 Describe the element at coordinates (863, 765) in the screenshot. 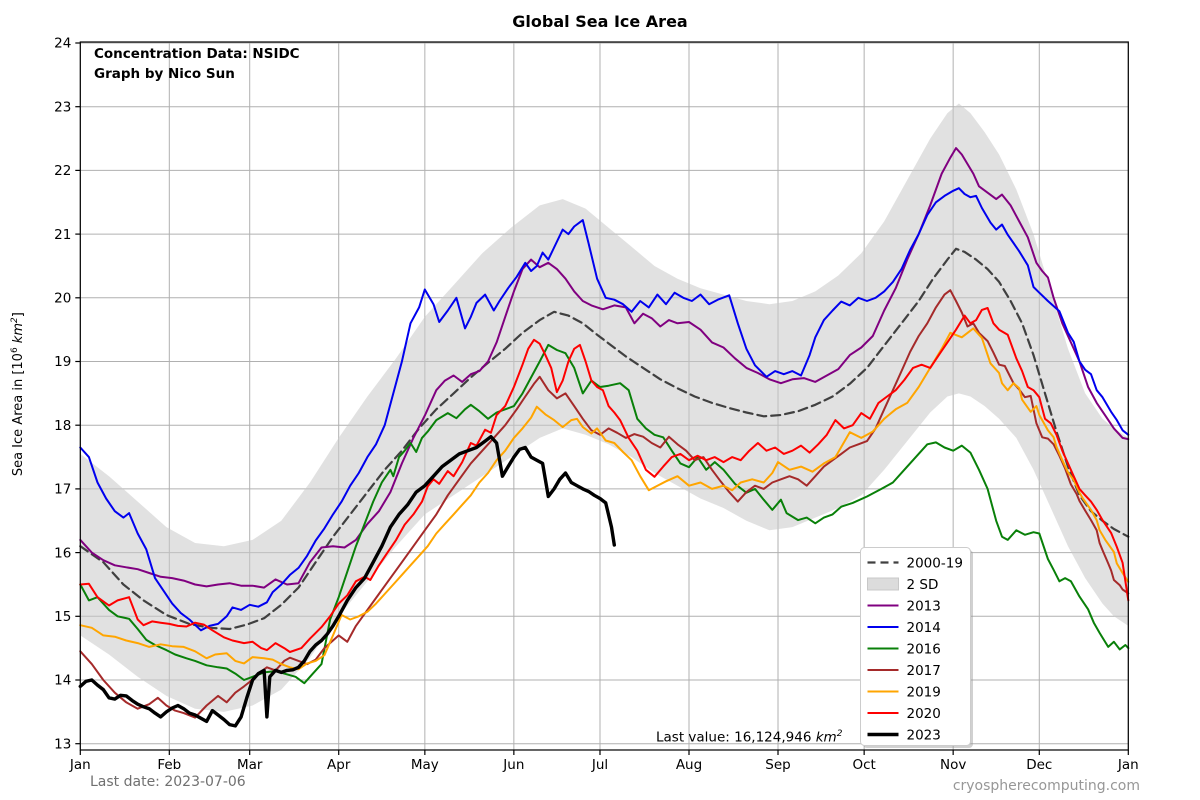

I see `x-tick-9: Oct` at that location.